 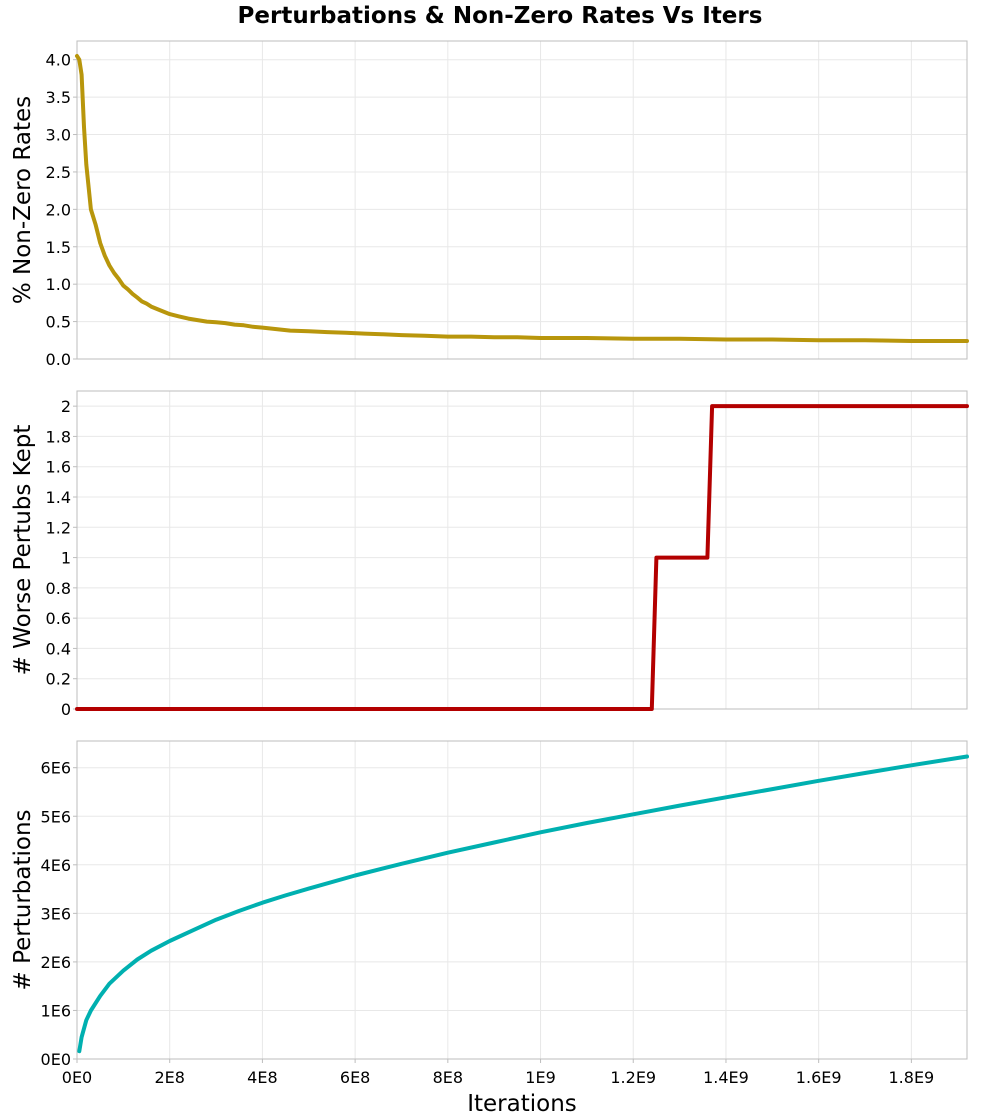 I want to click on y-tick-label: 1.5, so click(x=58, y=247).